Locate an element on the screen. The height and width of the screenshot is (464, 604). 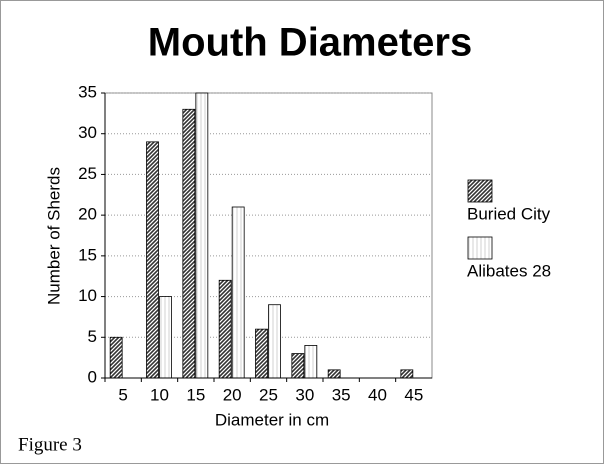
x-tick-label: 40 is located at coordinates (377, 394).